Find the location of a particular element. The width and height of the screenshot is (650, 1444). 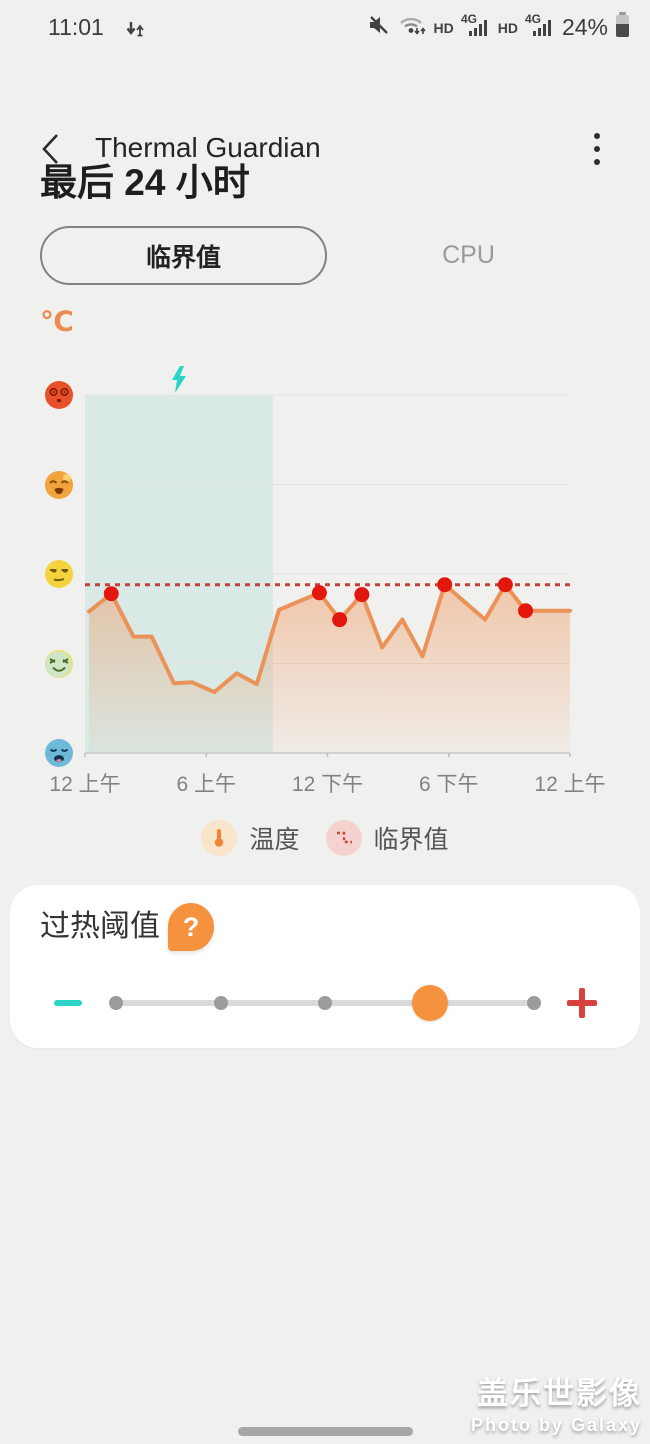

status-icons: HD 4G HD 4G 24% is located at coordinates (498, 27).